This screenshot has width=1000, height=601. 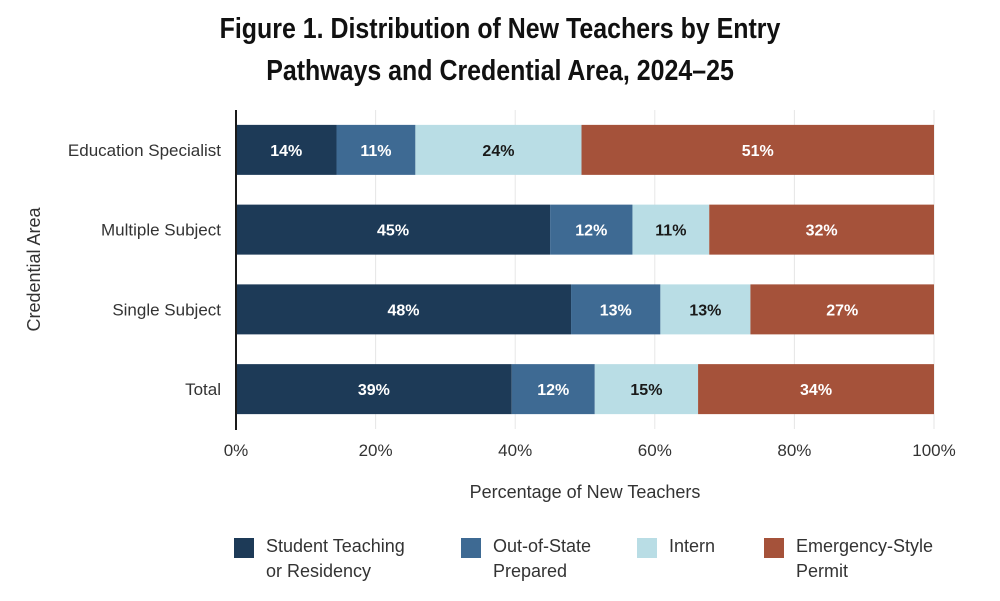 I want to click on data-label: 24%, so click(x=498, y=151).